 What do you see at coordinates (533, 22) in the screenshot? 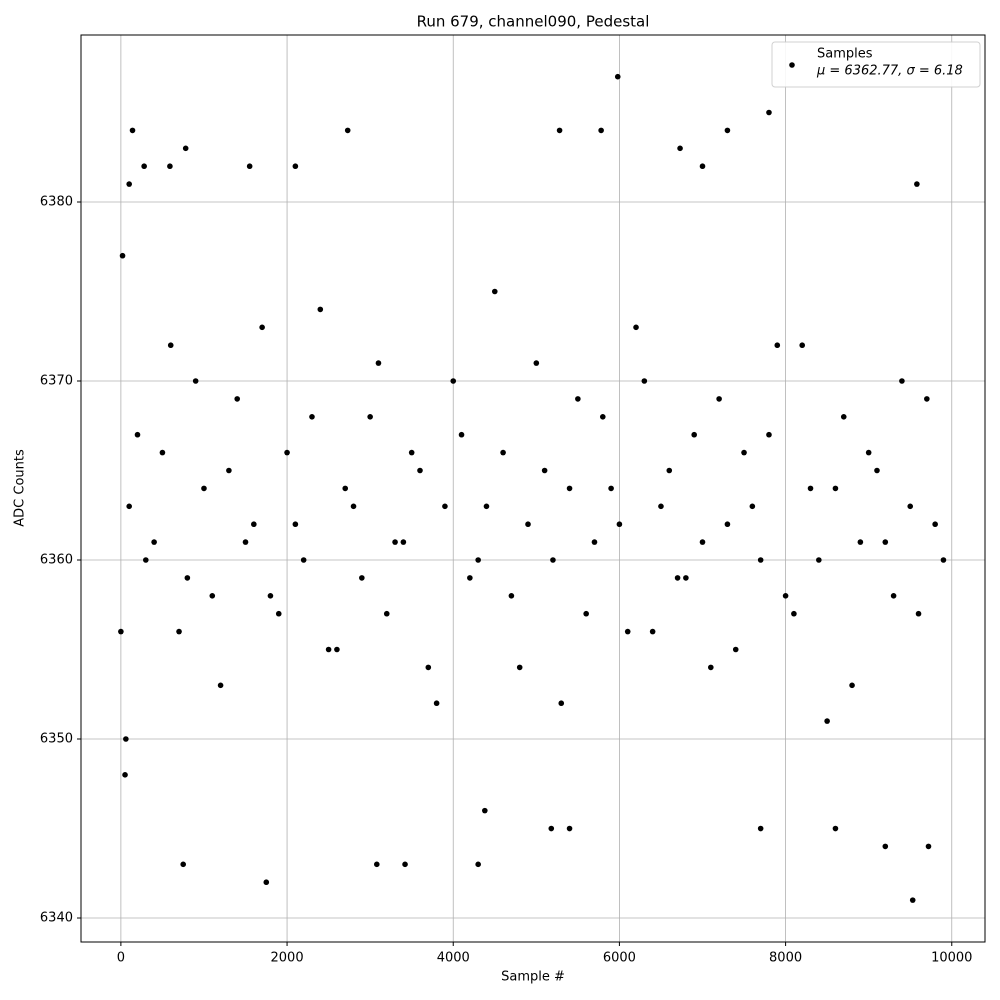
I see `chart-title: Run 679, channel090, Pedestal` at bounding box center [533, 22].